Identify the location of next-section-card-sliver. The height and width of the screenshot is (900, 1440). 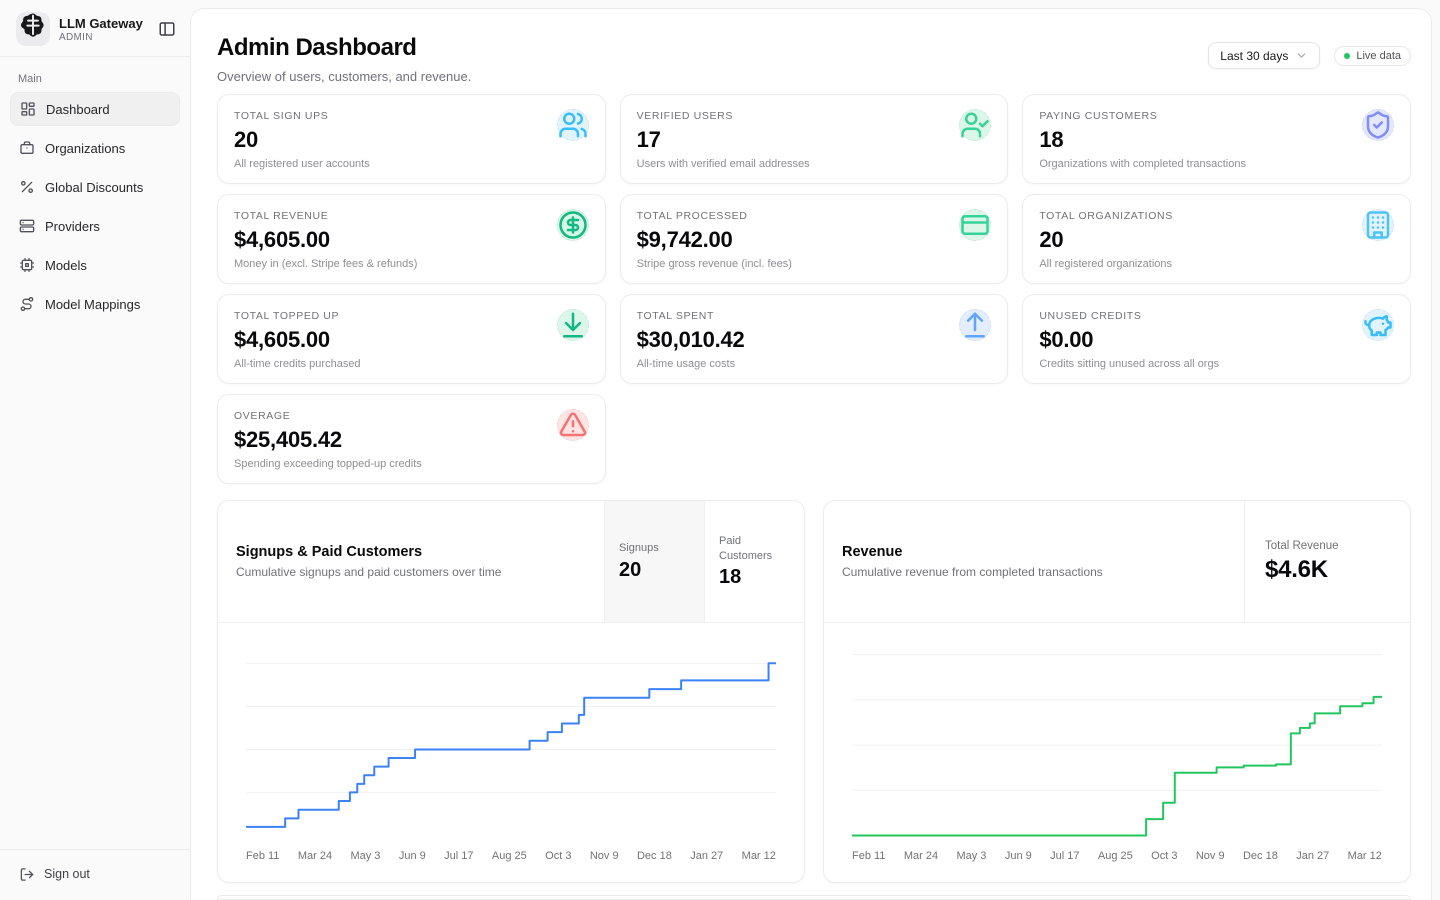
(814, 897).